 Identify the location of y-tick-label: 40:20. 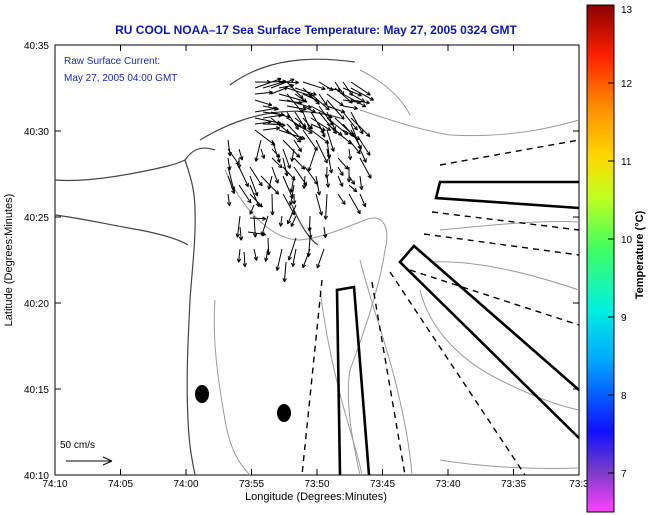
(36, 304).